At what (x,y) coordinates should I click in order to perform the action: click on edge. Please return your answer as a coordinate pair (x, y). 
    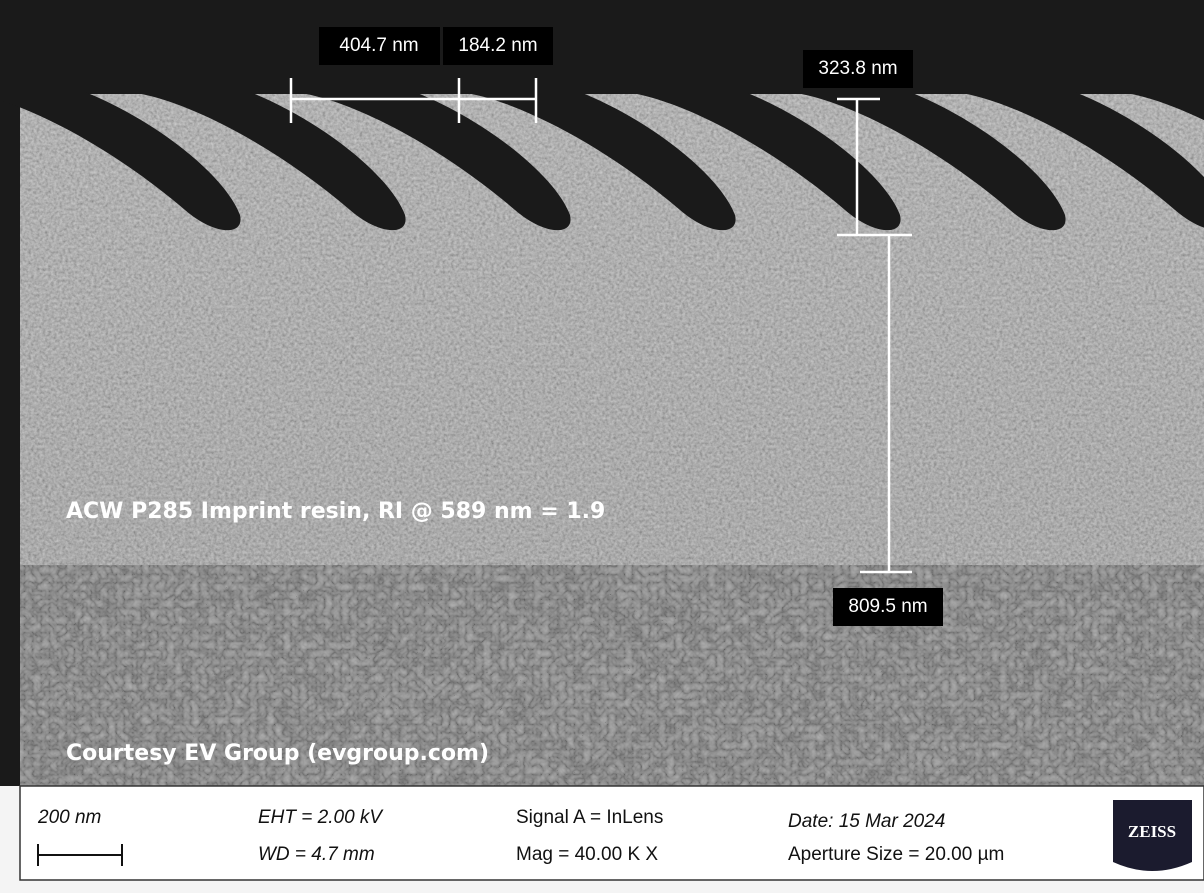
    Looking at the image, I should click on (10, 393).